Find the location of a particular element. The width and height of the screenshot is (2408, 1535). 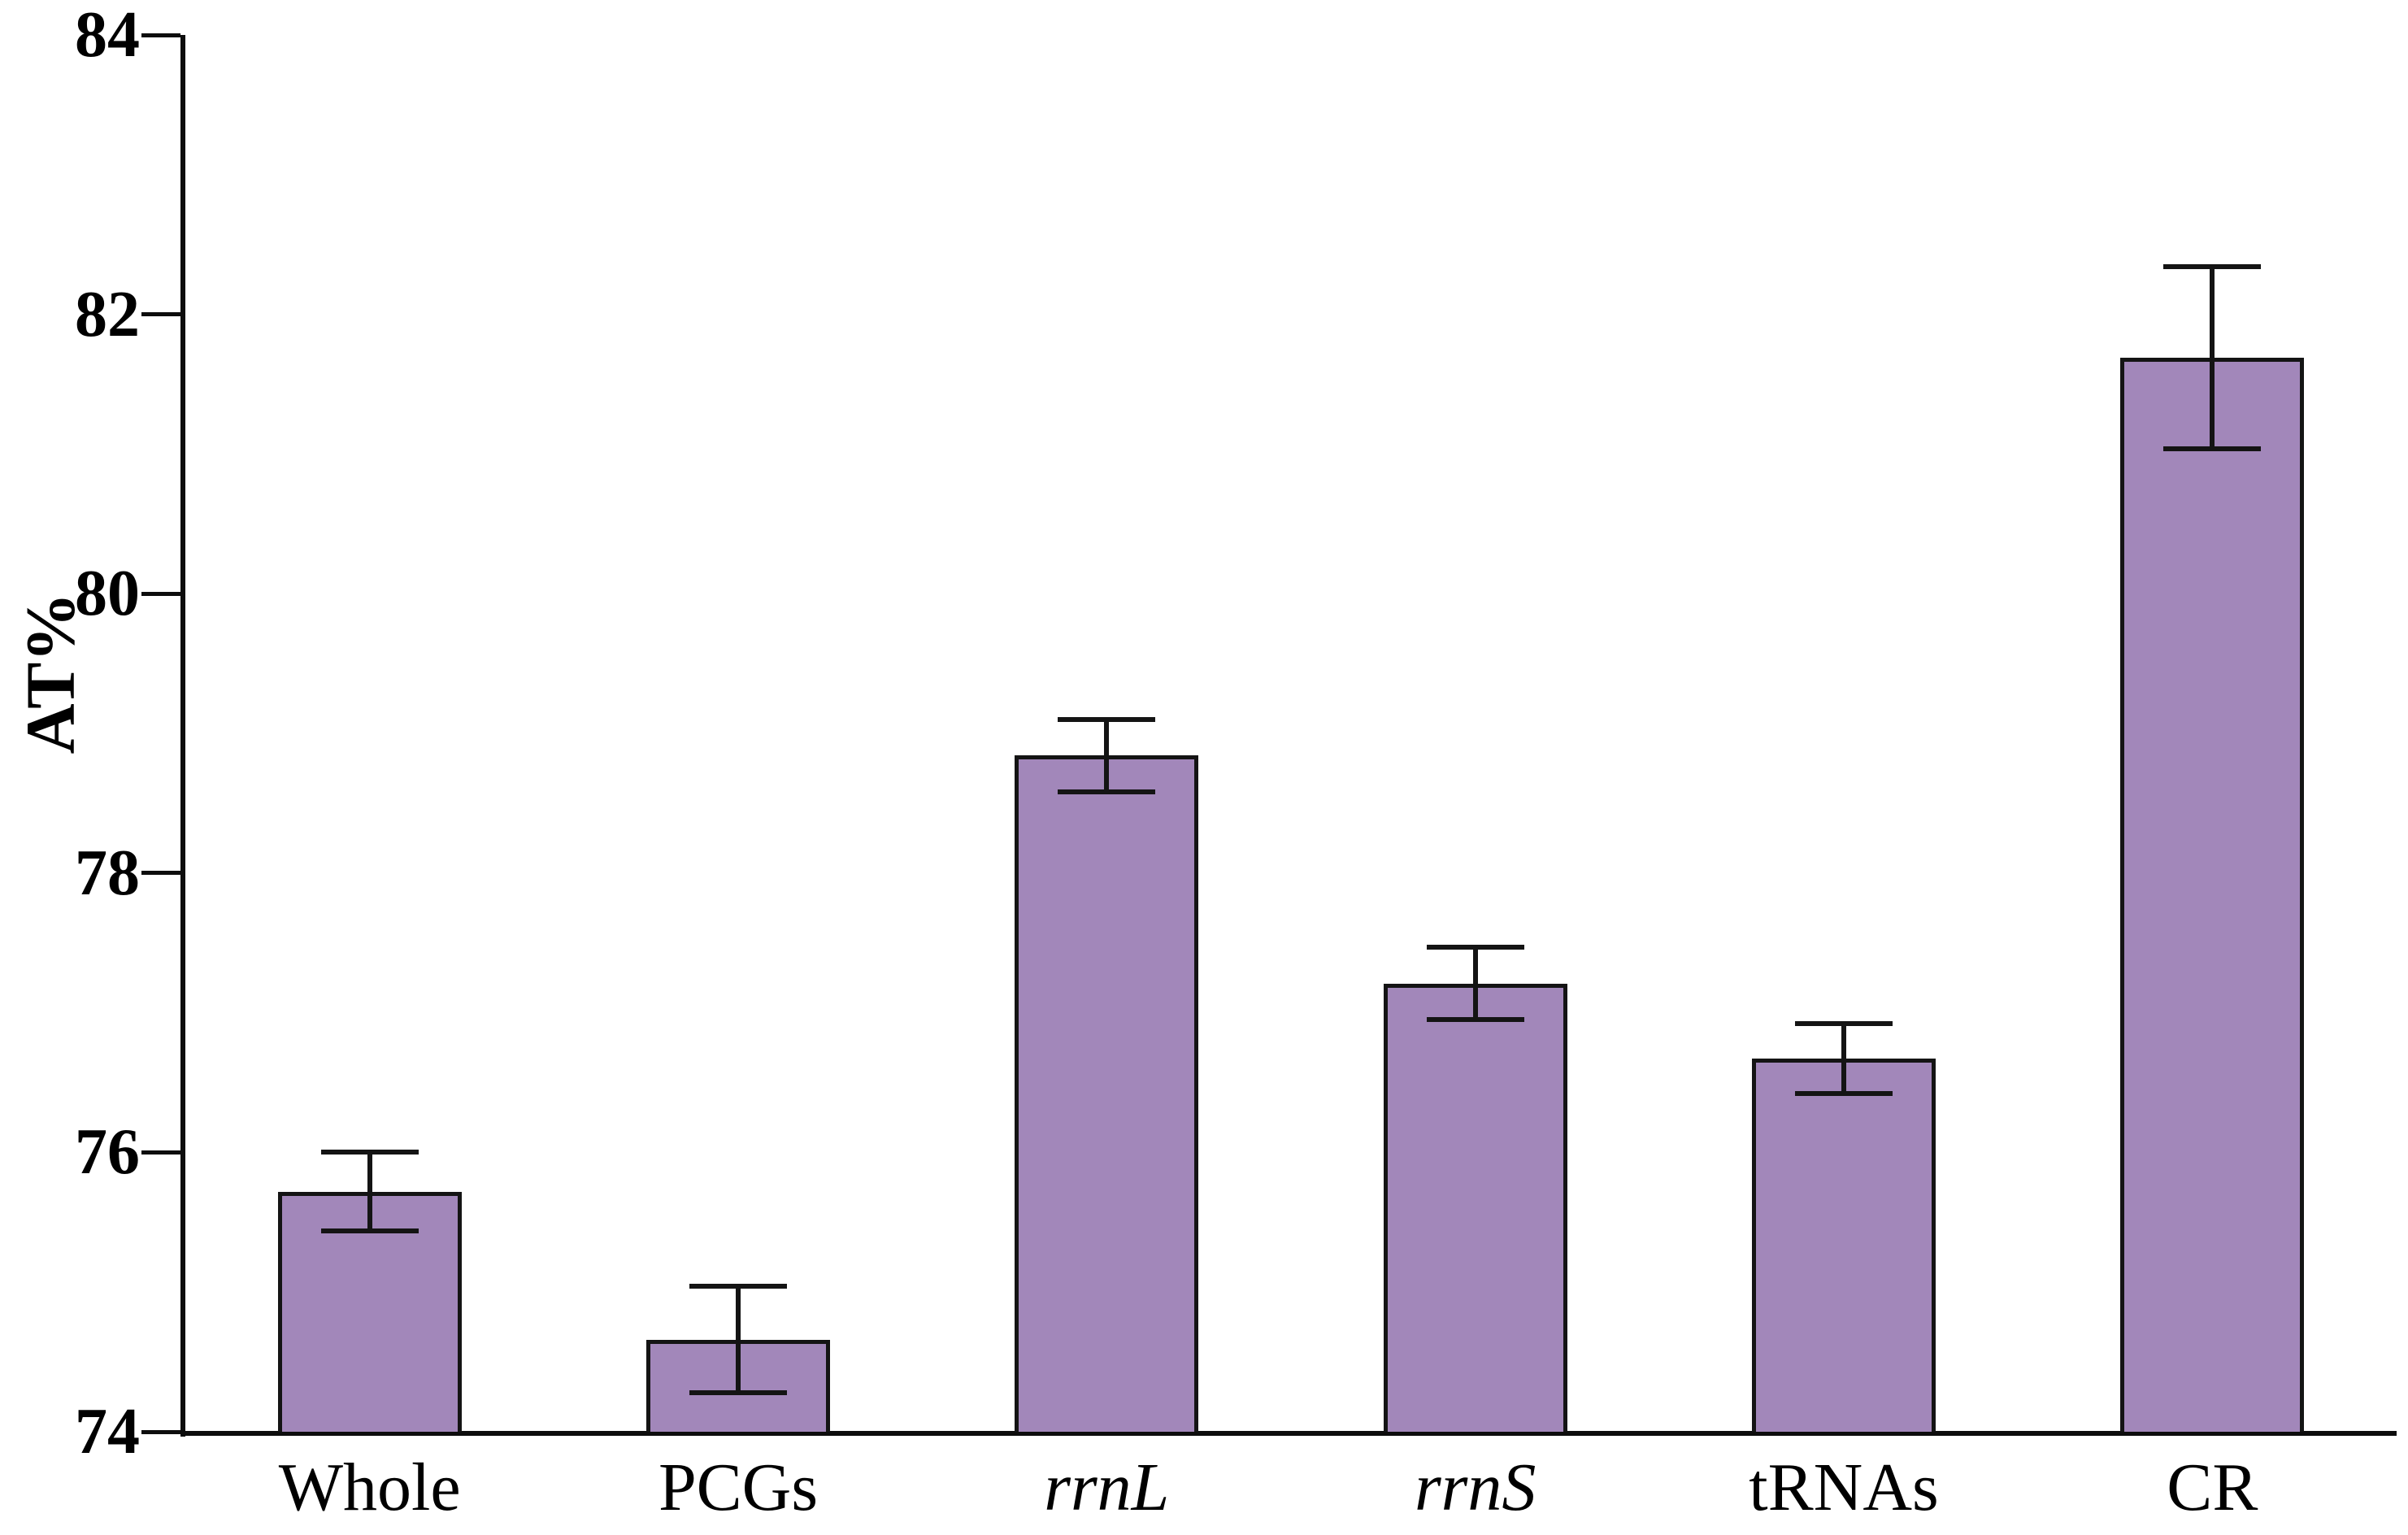

x-axis-line is located at coordinates (1288, 1433).